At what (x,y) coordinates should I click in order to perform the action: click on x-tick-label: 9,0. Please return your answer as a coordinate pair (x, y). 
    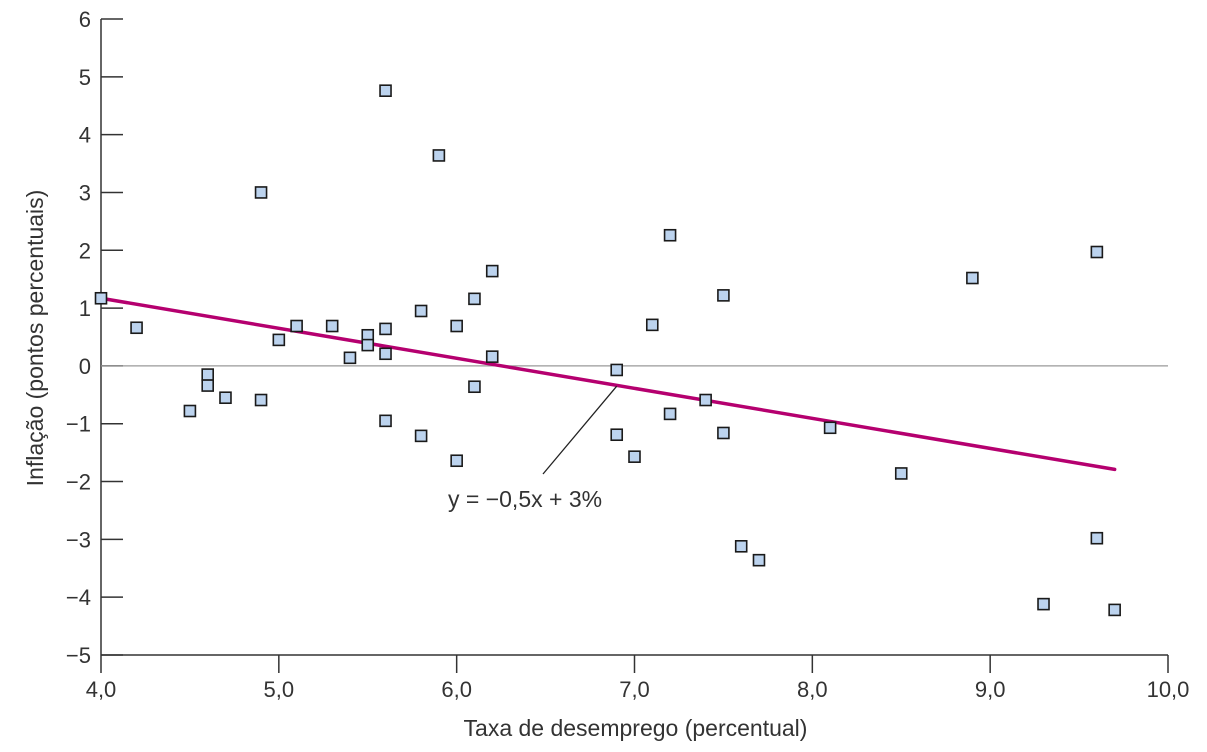
    Looking at the image, I should click on (990, 689).